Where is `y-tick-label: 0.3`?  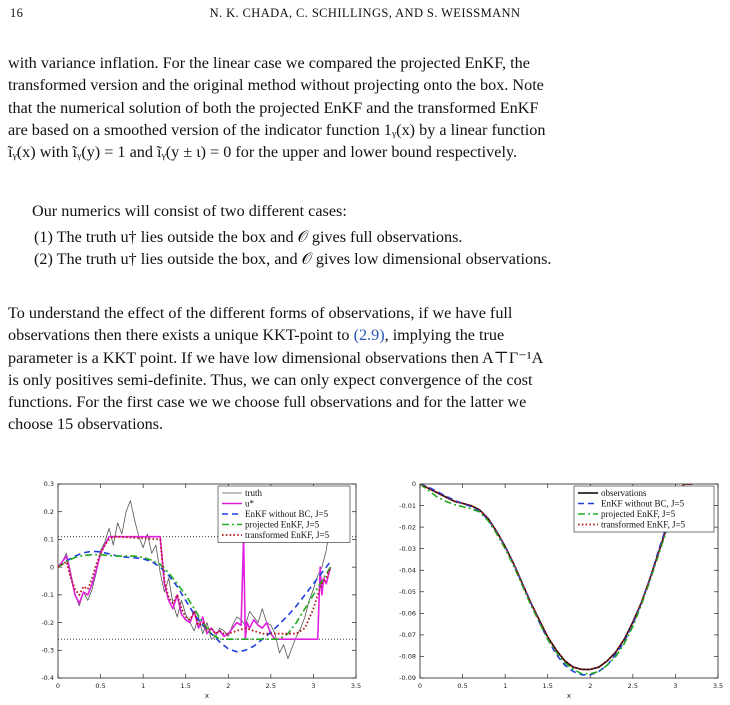 y-tick-label: 0.3 is located at coordinates (49, 484).